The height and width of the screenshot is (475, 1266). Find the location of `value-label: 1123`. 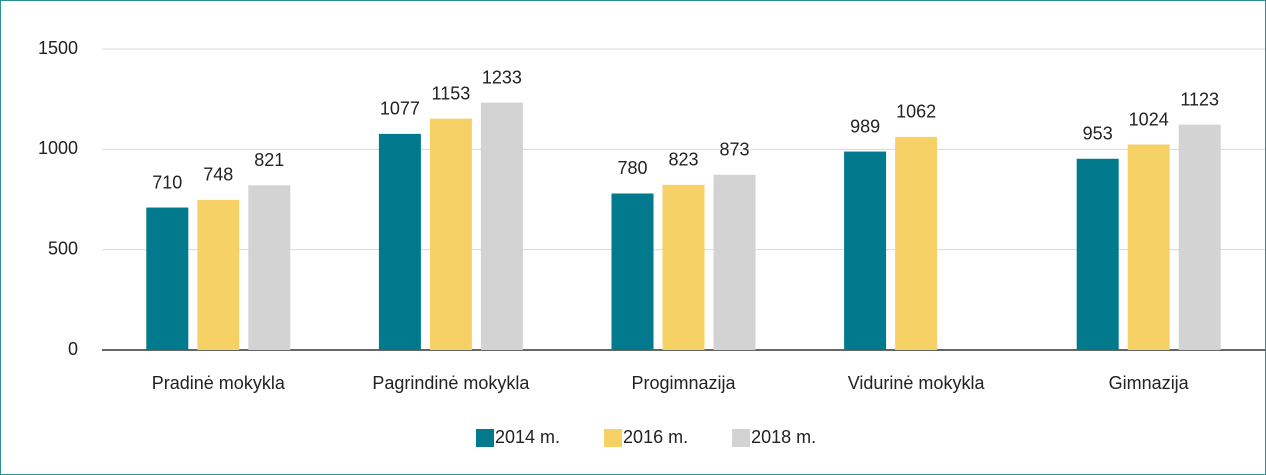

value-label: 1123 is located at coordinates (1199, 99).